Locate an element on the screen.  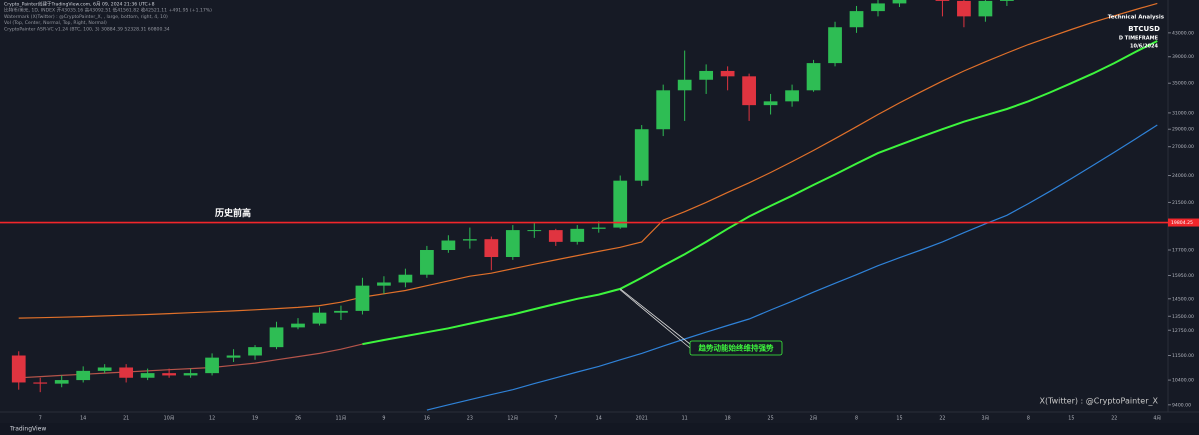
info-timeframe: D TIMEFRAME is located at coordinates (1139, 39).